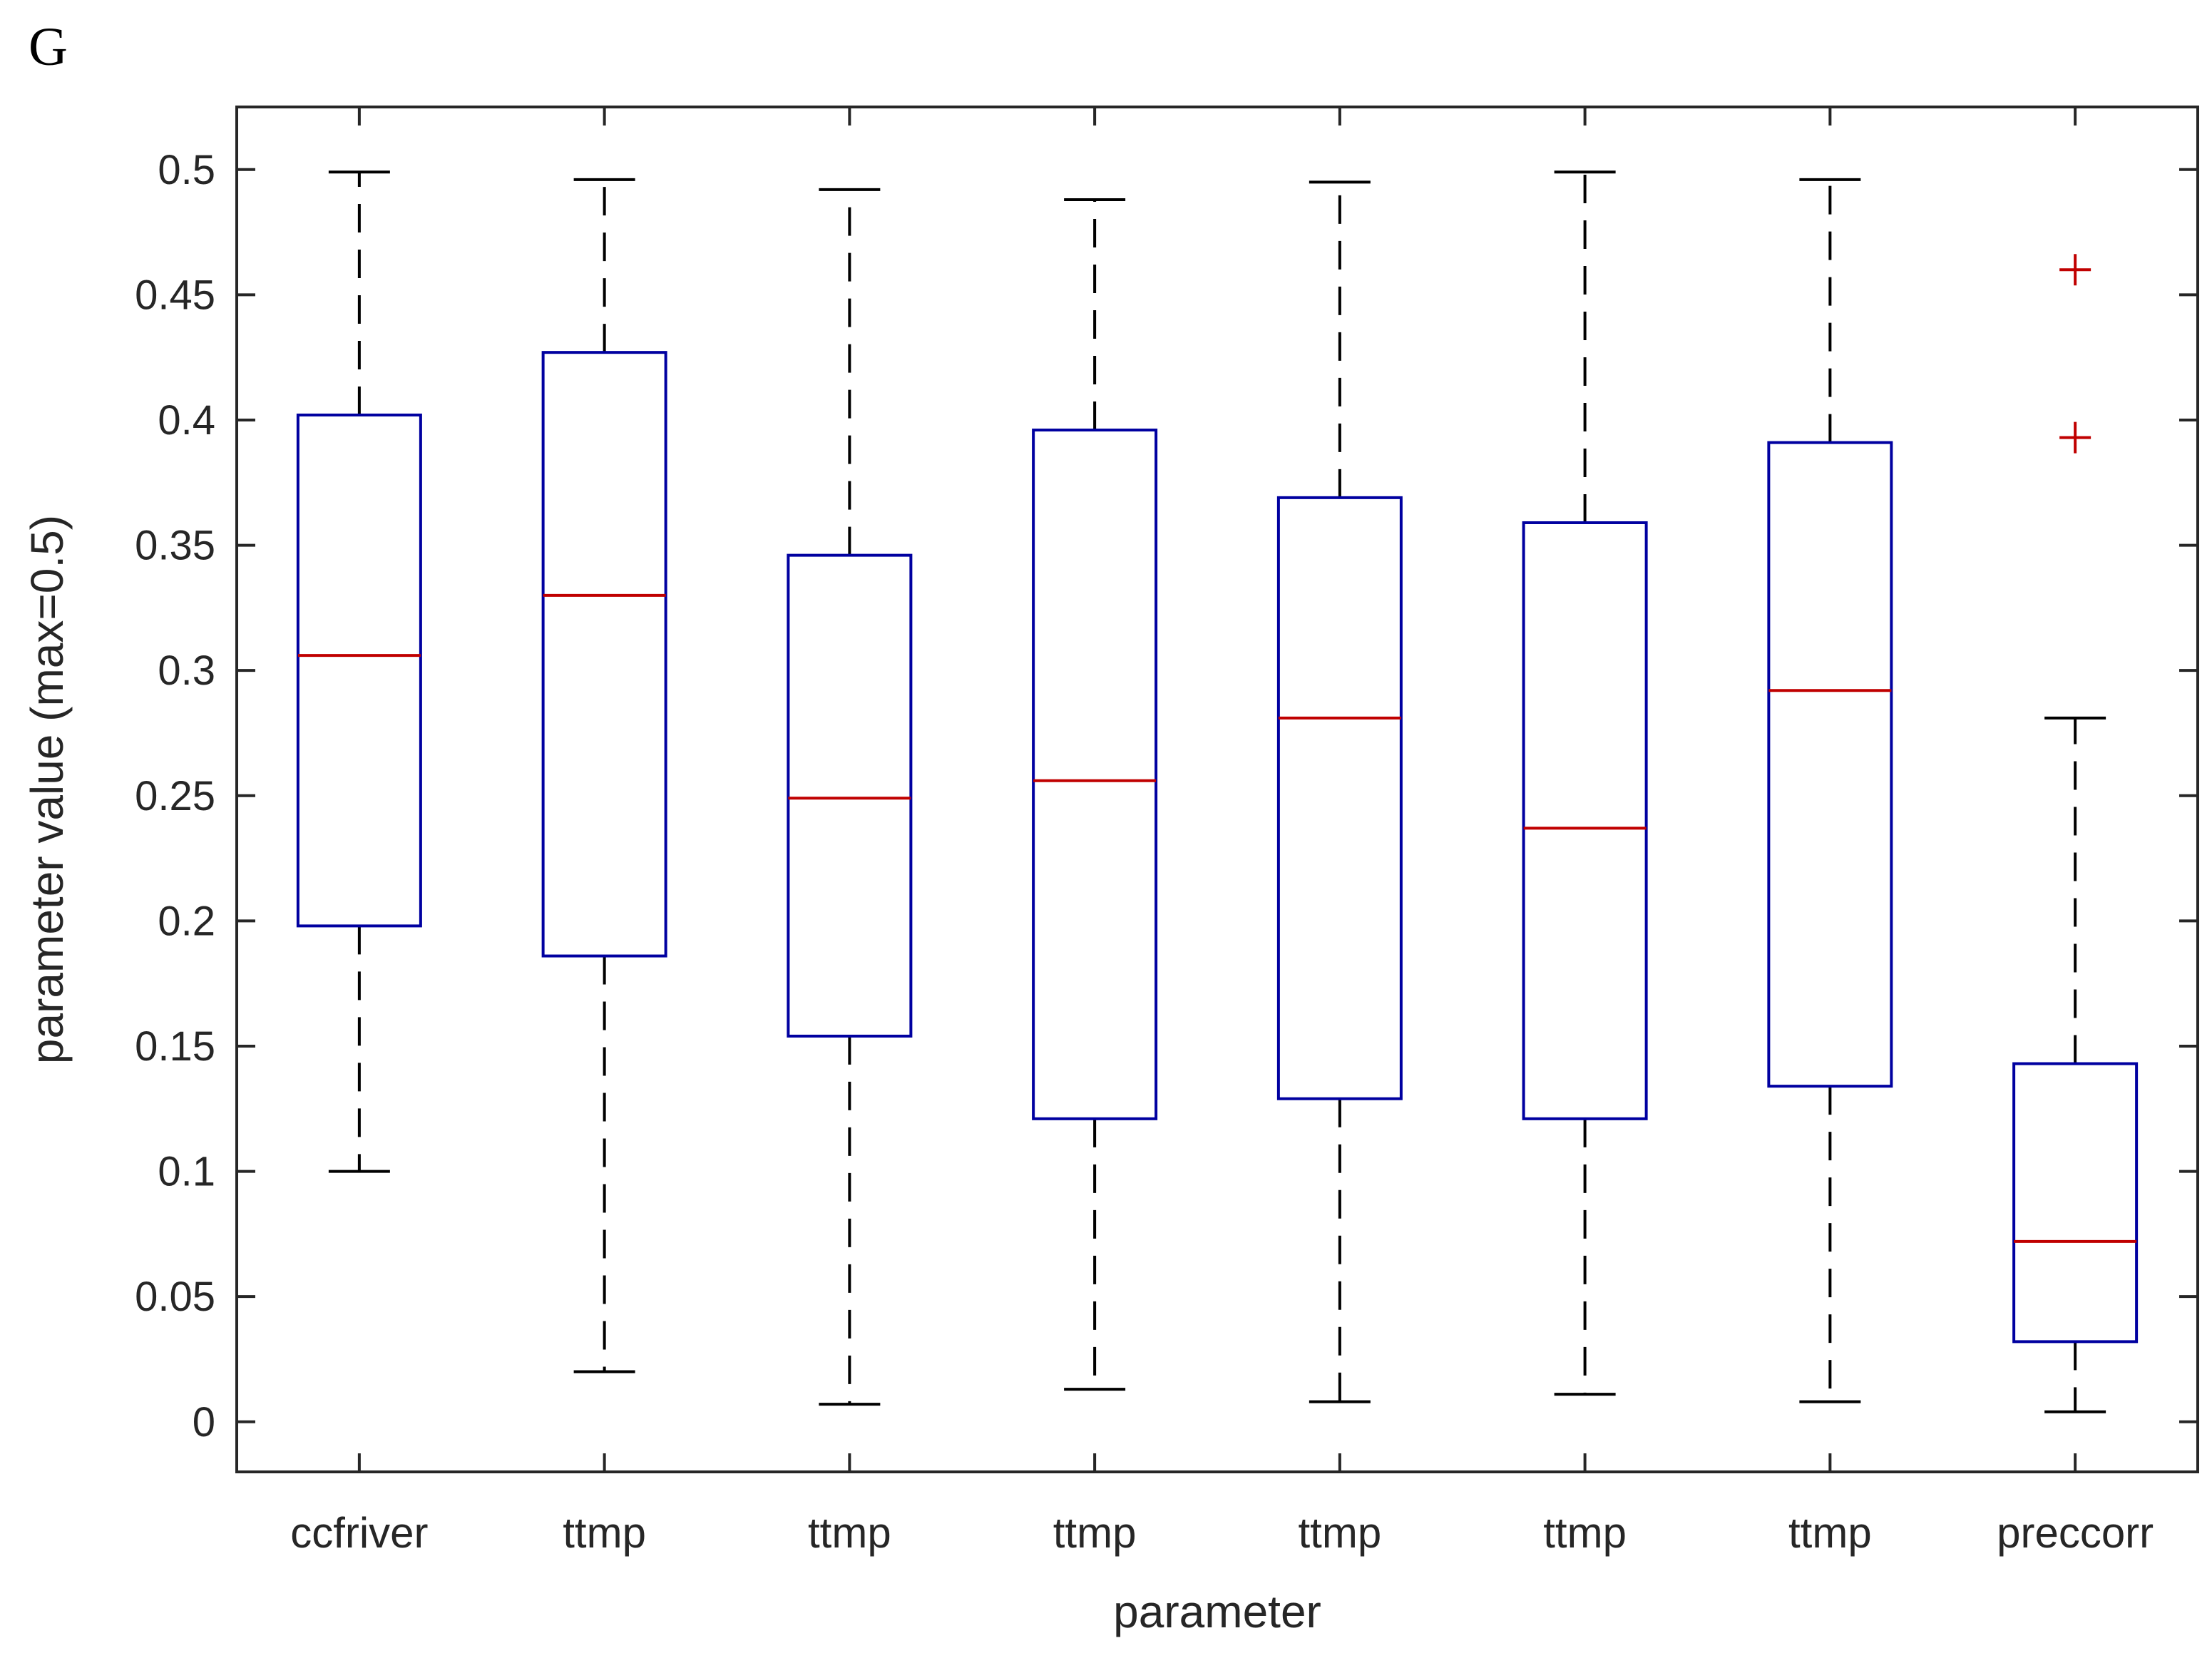 The image size is (2212, 1663). Describe the element at coordinates (175, 1046) in the screenshot. I see `y-tick-label: 0.15` at that location.